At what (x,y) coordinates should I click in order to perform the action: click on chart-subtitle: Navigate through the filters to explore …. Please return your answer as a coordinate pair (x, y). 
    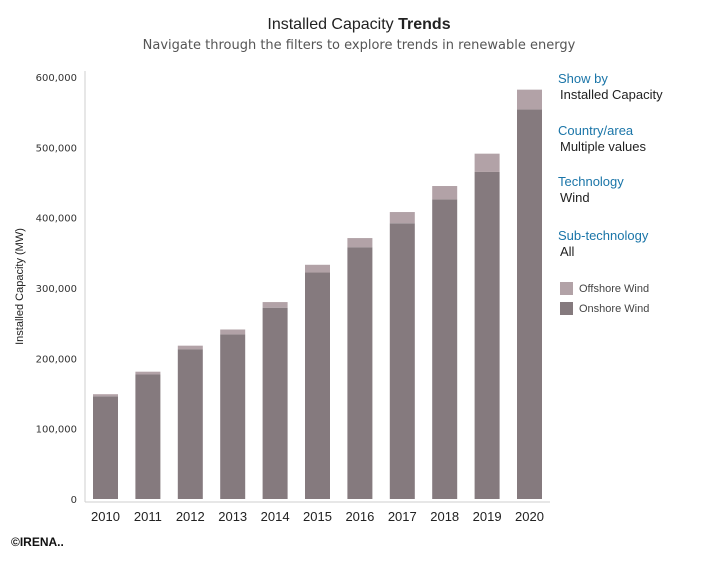
    Looking at the image, I should click on (359, 45).